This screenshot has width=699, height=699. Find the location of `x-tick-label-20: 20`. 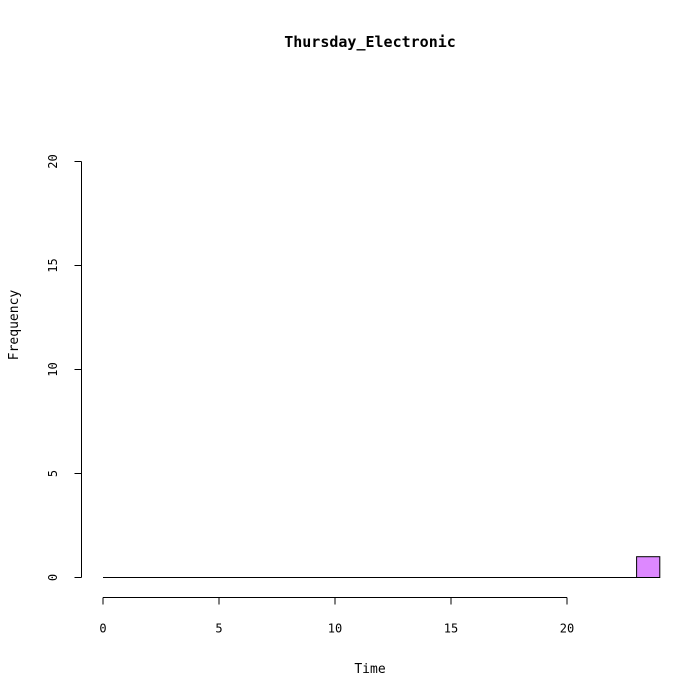

x-tick-label-20: 20 is located at coordinates (567, 629).